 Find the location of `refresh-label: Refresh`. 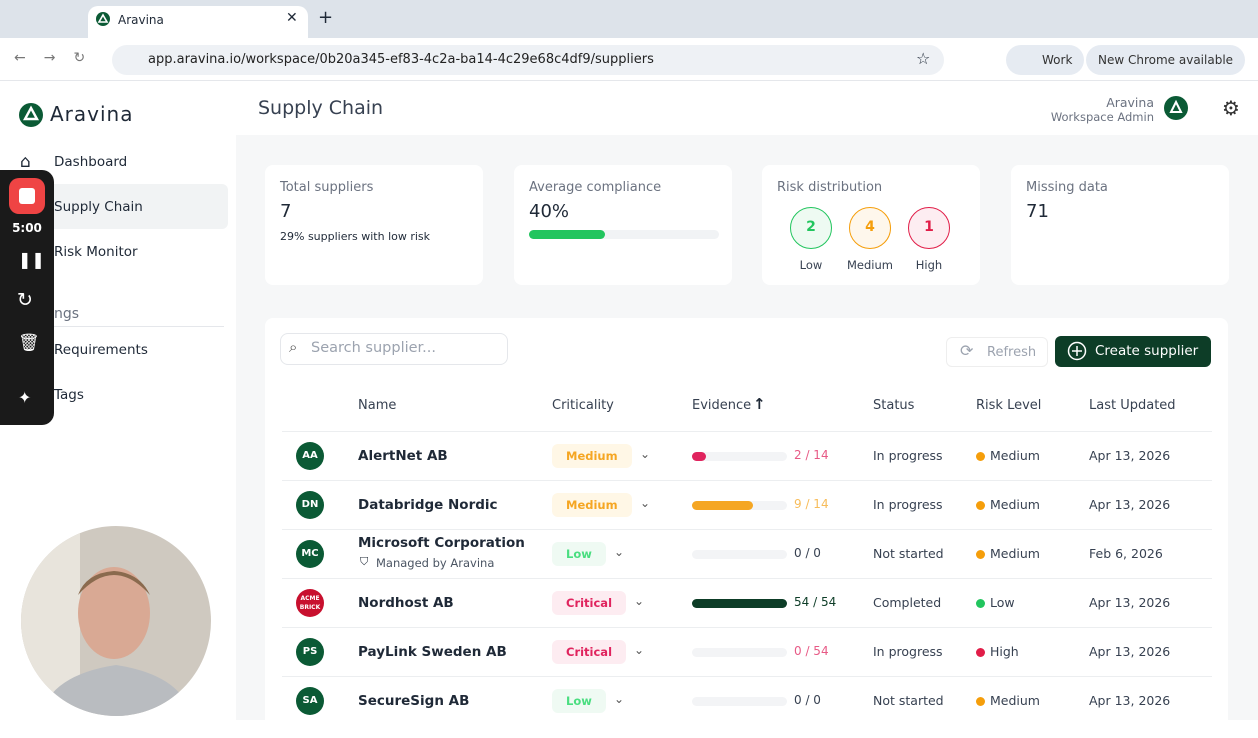

refresh-label: Refresh is located at coordinates (1012, 352).